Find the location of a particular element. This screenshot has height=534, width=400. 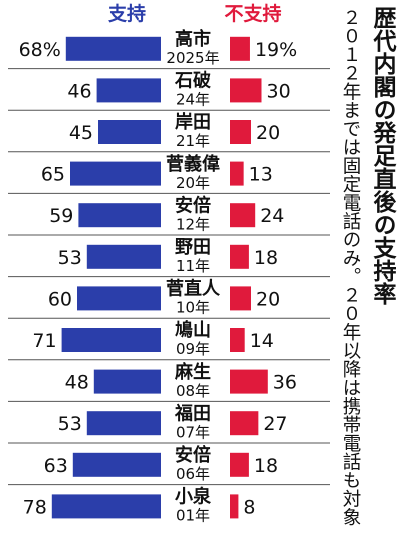

support-value-label: 48 is located at coordinates (77, 383).